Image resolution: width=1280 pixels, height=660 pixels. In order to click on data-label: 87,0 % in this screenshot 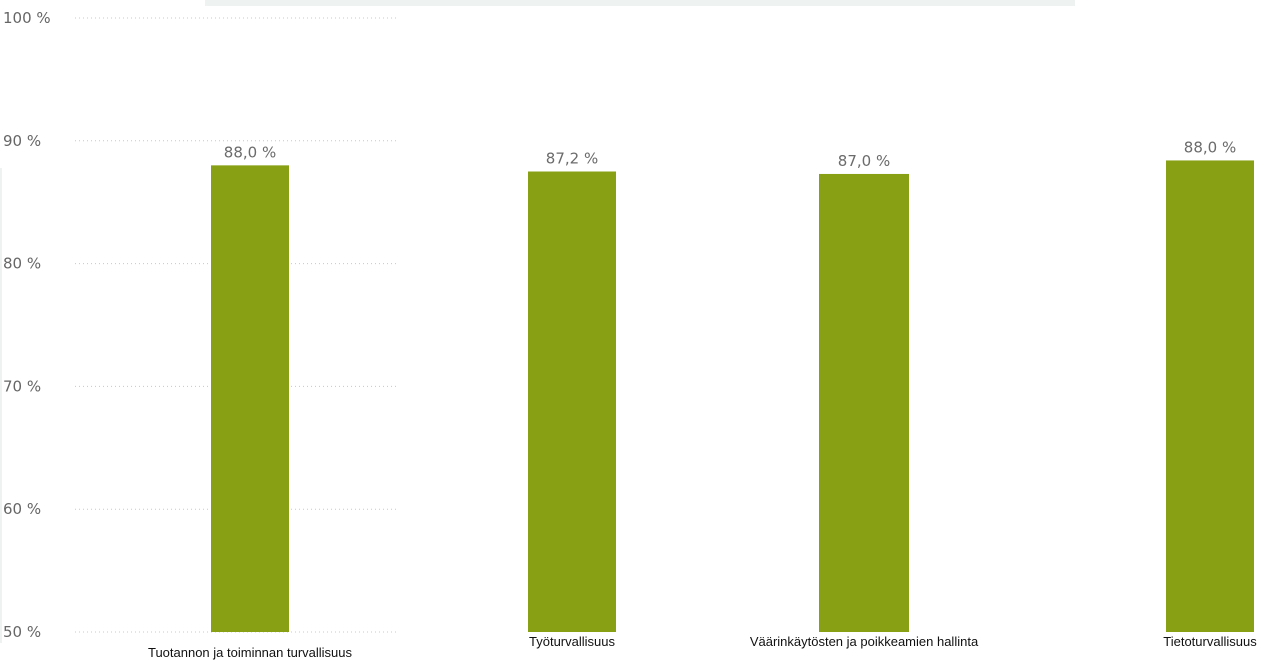, I will do `click(864, 161)`.